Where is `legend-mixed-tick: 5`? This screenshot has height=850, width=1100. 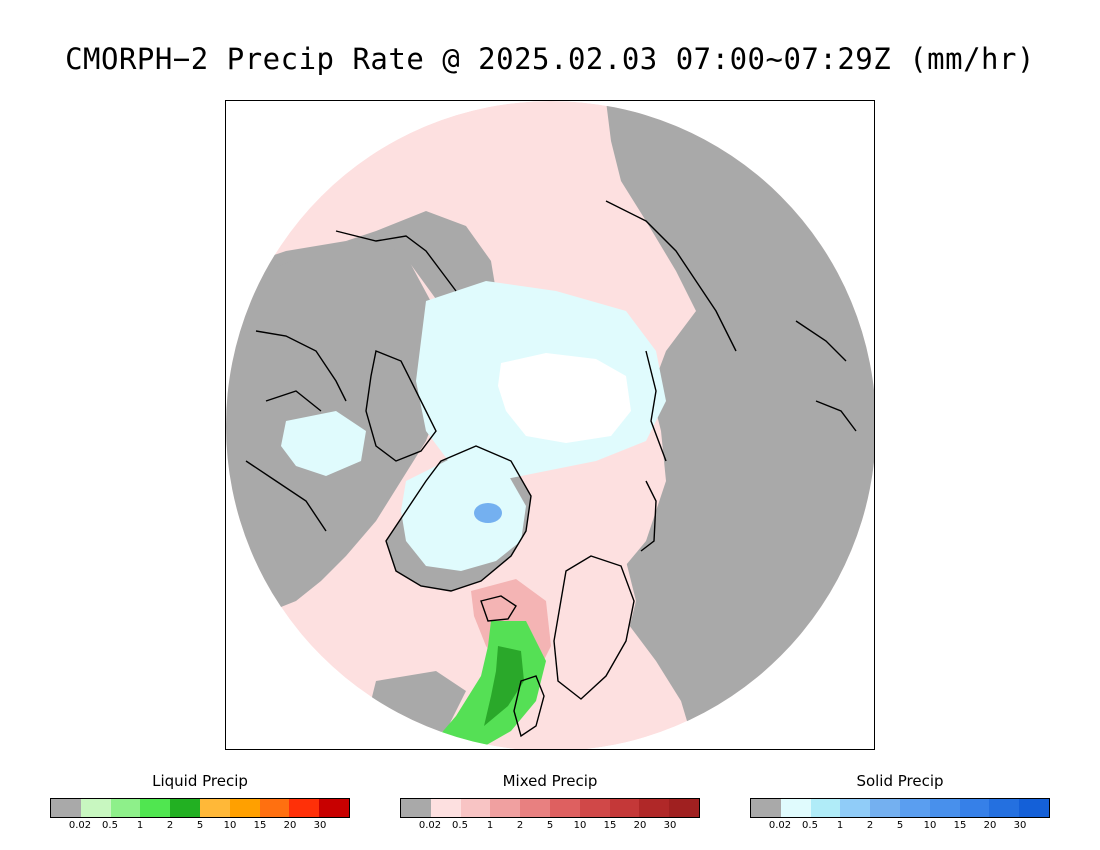 legend-mixed-tick: 5 is located at coordinates (550, 825).